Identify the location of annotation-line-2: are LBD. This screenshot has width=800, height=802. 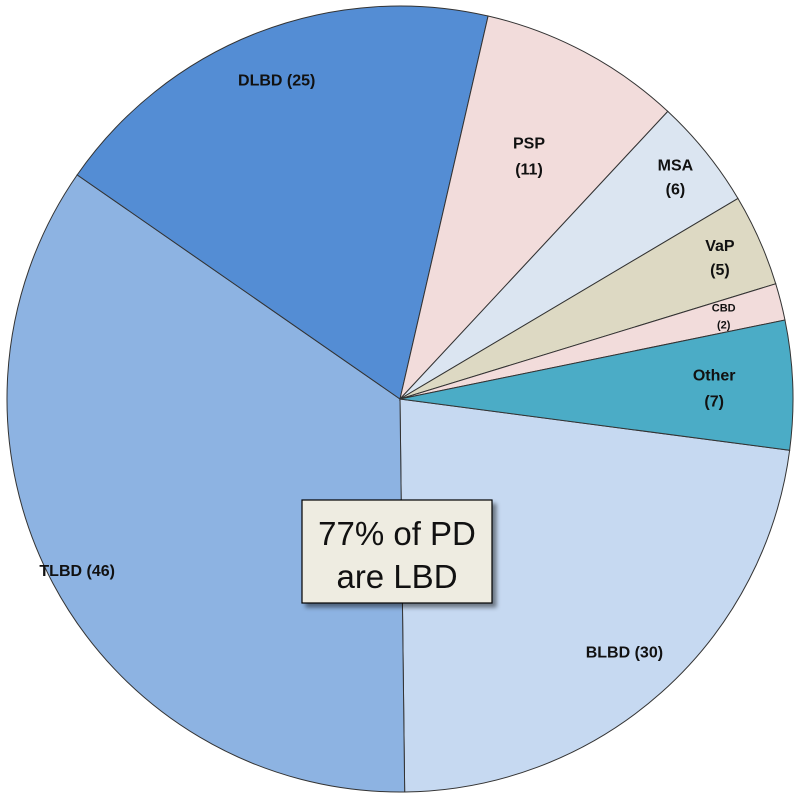
(396, 576).